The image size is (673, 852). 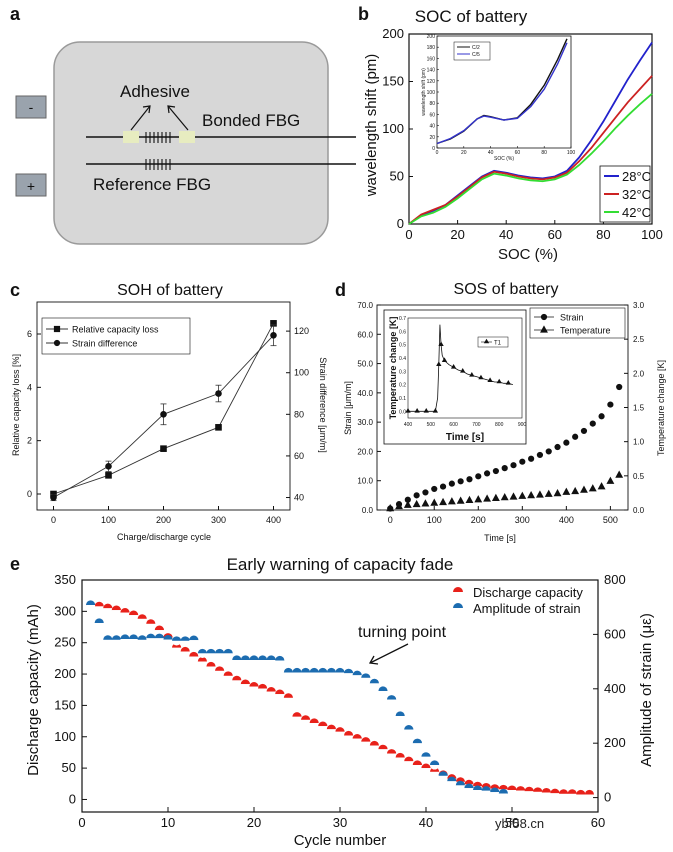 I want to click on chart-d-title: SOS of battery, so click(x=506, y=289).